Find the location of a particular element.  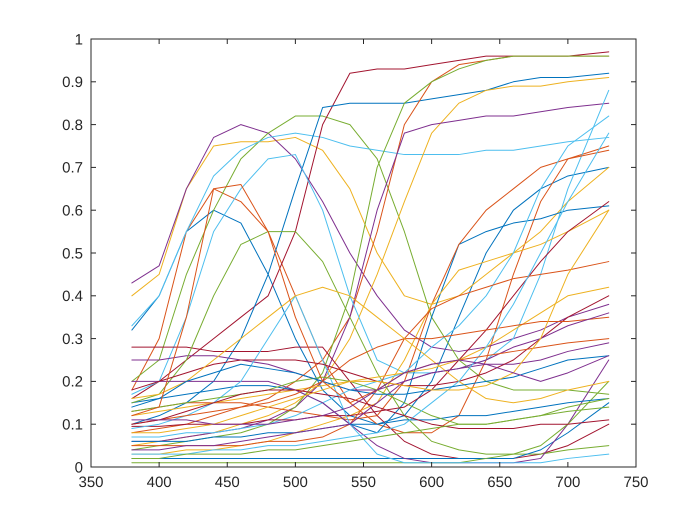

y-tick-label: 1 is located at coordinates (78, 39).